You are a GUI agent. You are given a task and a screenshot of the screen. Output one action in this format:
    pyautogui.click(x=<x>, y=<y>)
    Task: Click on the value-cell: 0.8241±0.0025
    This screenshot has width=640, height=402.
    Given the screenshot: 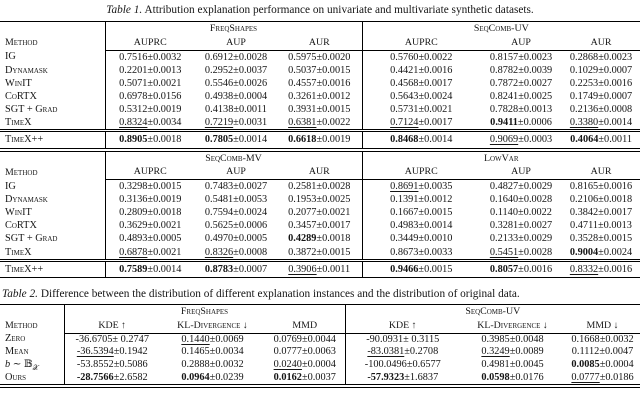 What is the action you would take?
    pyautogui.click(x=521, y=96)
    